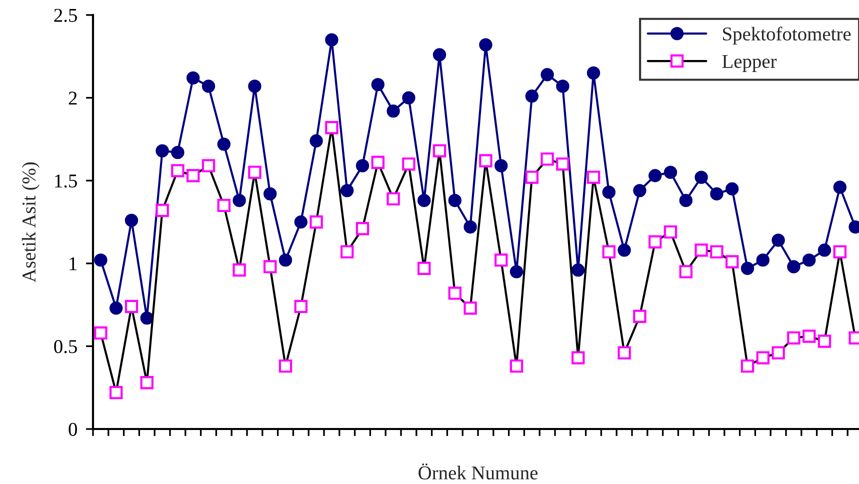 Image resolution: width=859 pixels, height=484 pixels. I want to click on y-tick-label: 1, so click(73, 263).